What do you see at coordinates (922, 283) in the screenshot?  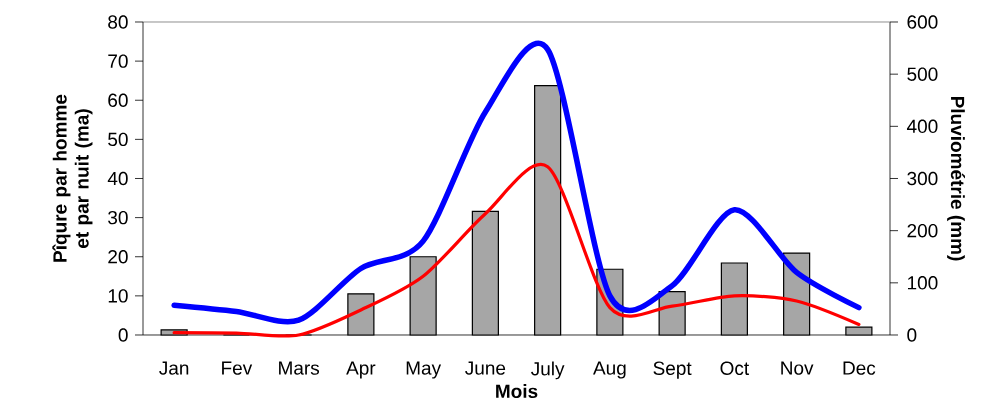 I see `y2-tick-label: 100` at bounding box center [922, 283].